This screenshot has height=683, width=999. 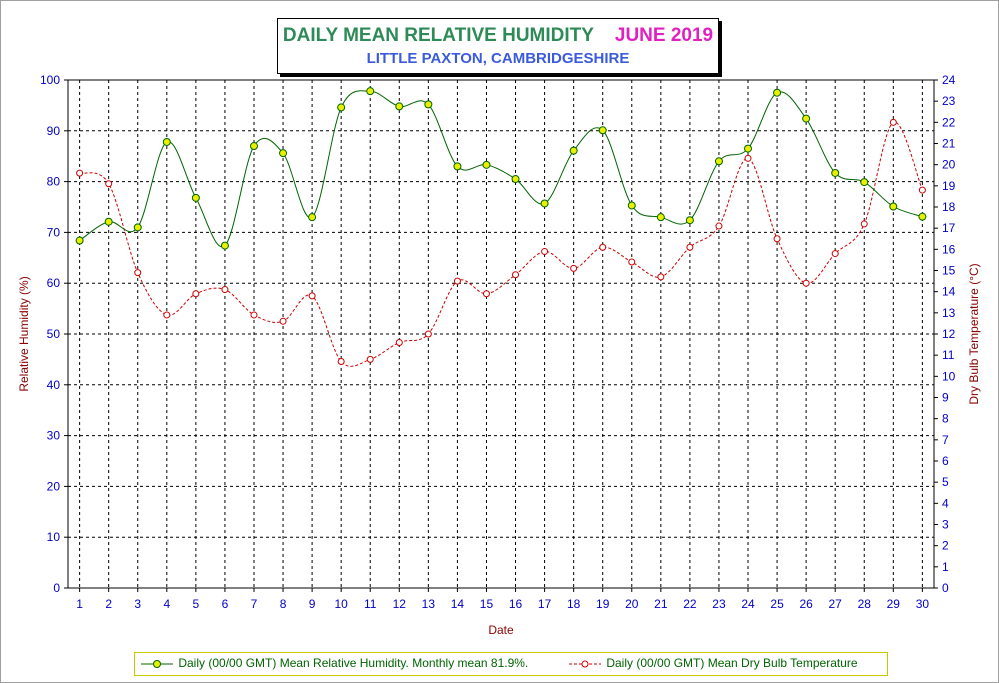 What do you see at coordinates (949, 271) in the screenshot?
I see `right-axis-tick-label: 15` at bounding box center [949, 271].